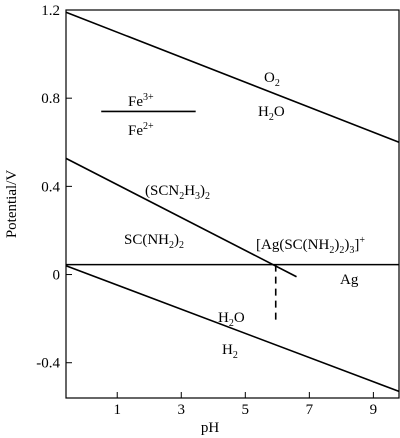 Image resolution: width=400 pixels, height=438 pixels. I want to click on x-tick-label: 5, so click(246, 410).